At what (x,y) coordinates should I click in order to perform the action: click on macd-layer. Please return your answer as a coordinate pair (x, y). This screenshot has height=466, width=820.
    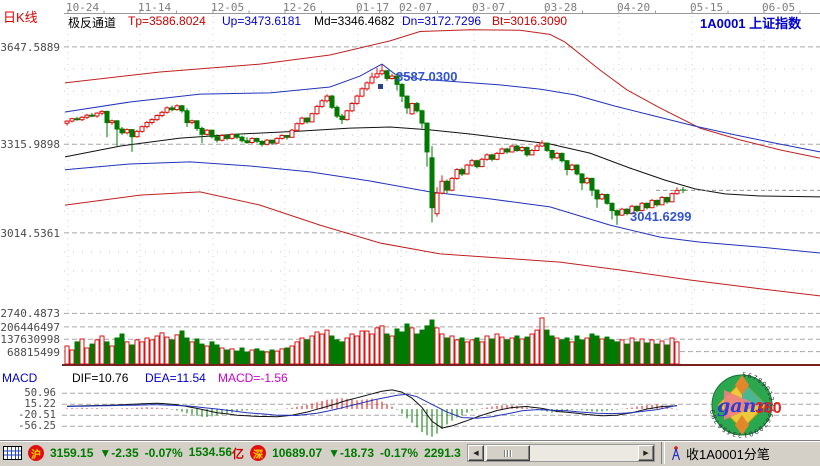
    Looking at the image, I should click on (372, 413).